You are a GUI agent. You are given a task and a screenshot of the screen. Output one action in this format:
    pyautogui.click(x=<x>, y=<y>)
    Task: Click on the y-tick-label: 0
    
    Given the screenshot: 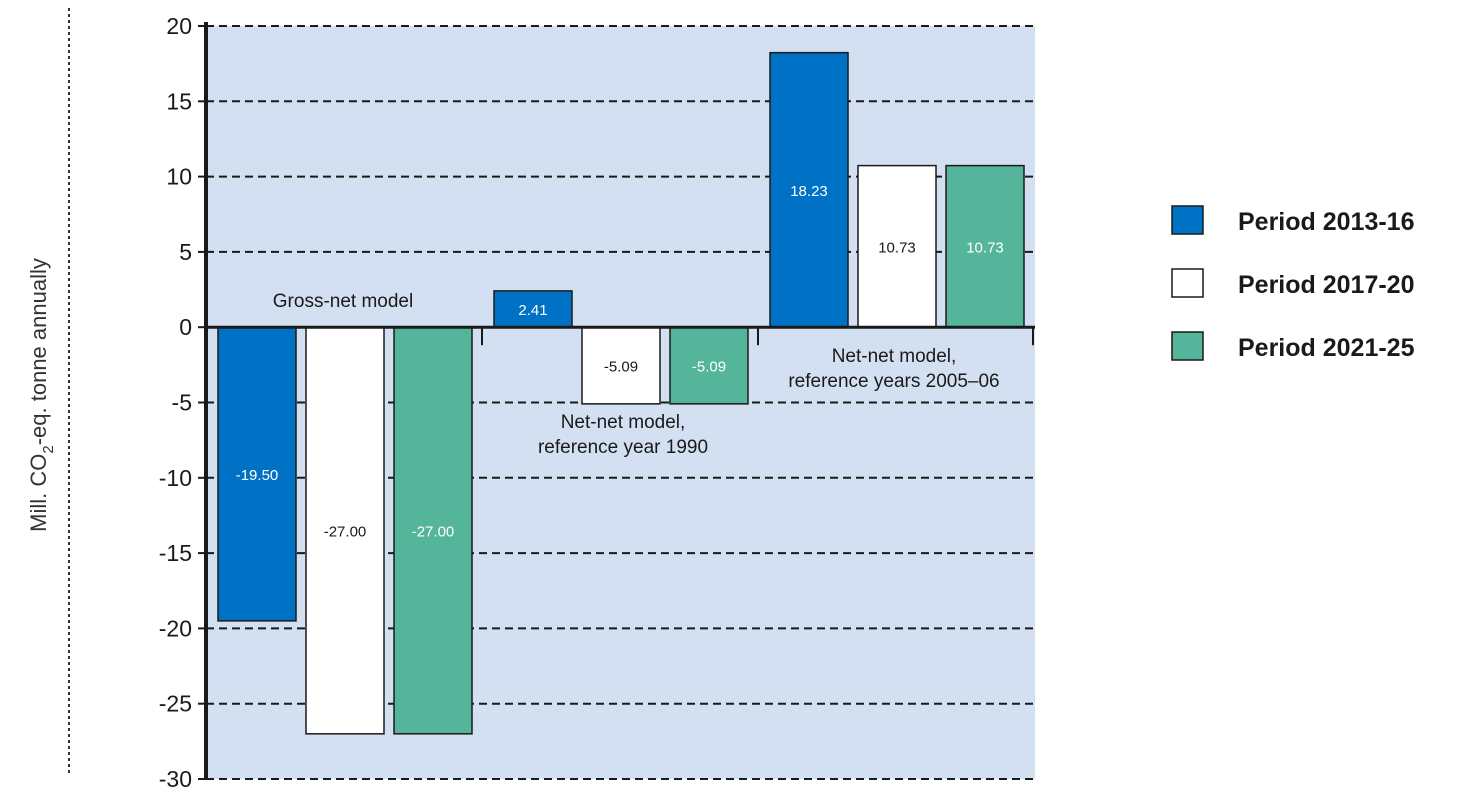 What is the action you would take?
    pyautogui.click(x=185, y=327)
    